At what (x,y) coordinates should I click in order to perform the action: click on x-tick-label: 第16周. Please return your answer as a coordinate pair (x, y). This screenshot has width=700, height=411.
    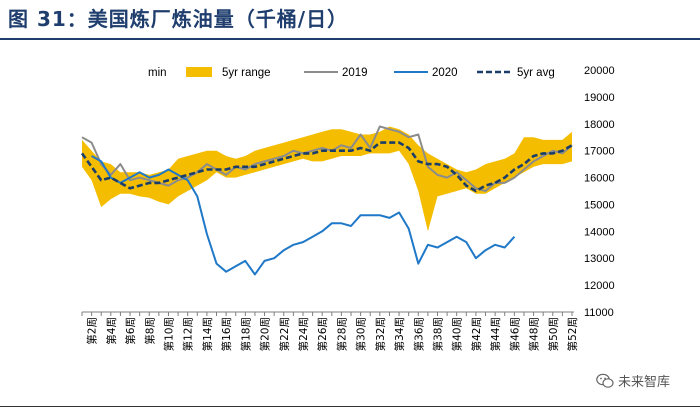
    Looking at the image, I should click on (226, 334).